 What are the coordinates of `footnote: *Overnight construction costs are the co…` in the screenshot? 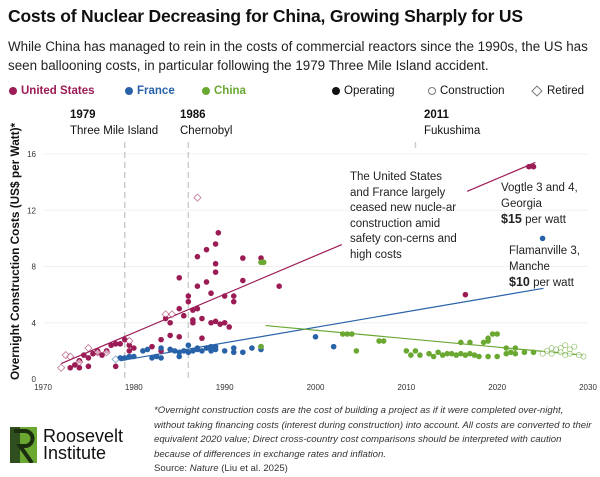 It's located at (374, 440).